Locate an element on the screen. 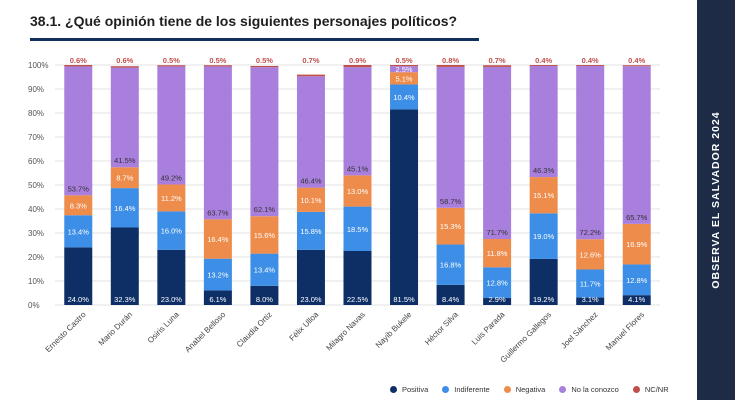 The width and height of the screenshot is (735, 400). data-label: 13.0% is located at coordinates (358, 191).